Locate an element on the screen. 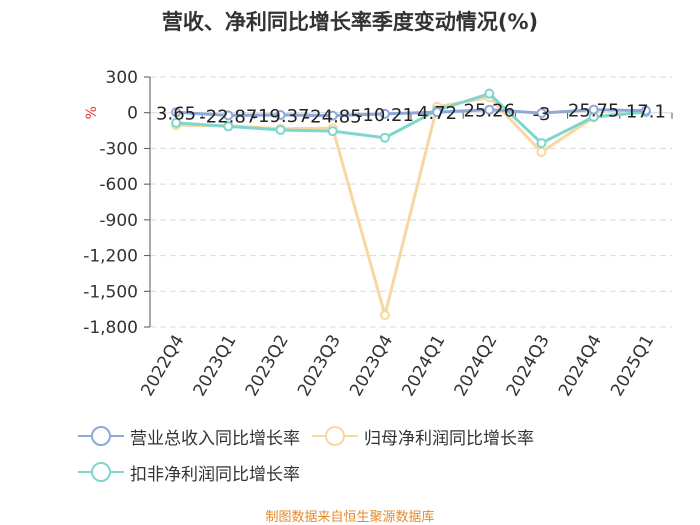 Image resolution: width=700 pixels, height=525 pixels. y-tick-label: -1,200 is located at coordinates (110, 257).